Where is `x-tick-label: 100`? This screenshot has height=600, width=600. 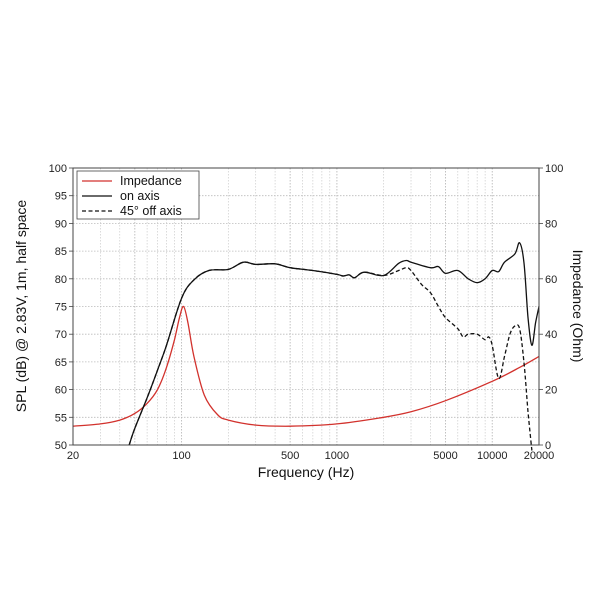
x-tick-label: 100 is located at coordinates (181, 456).